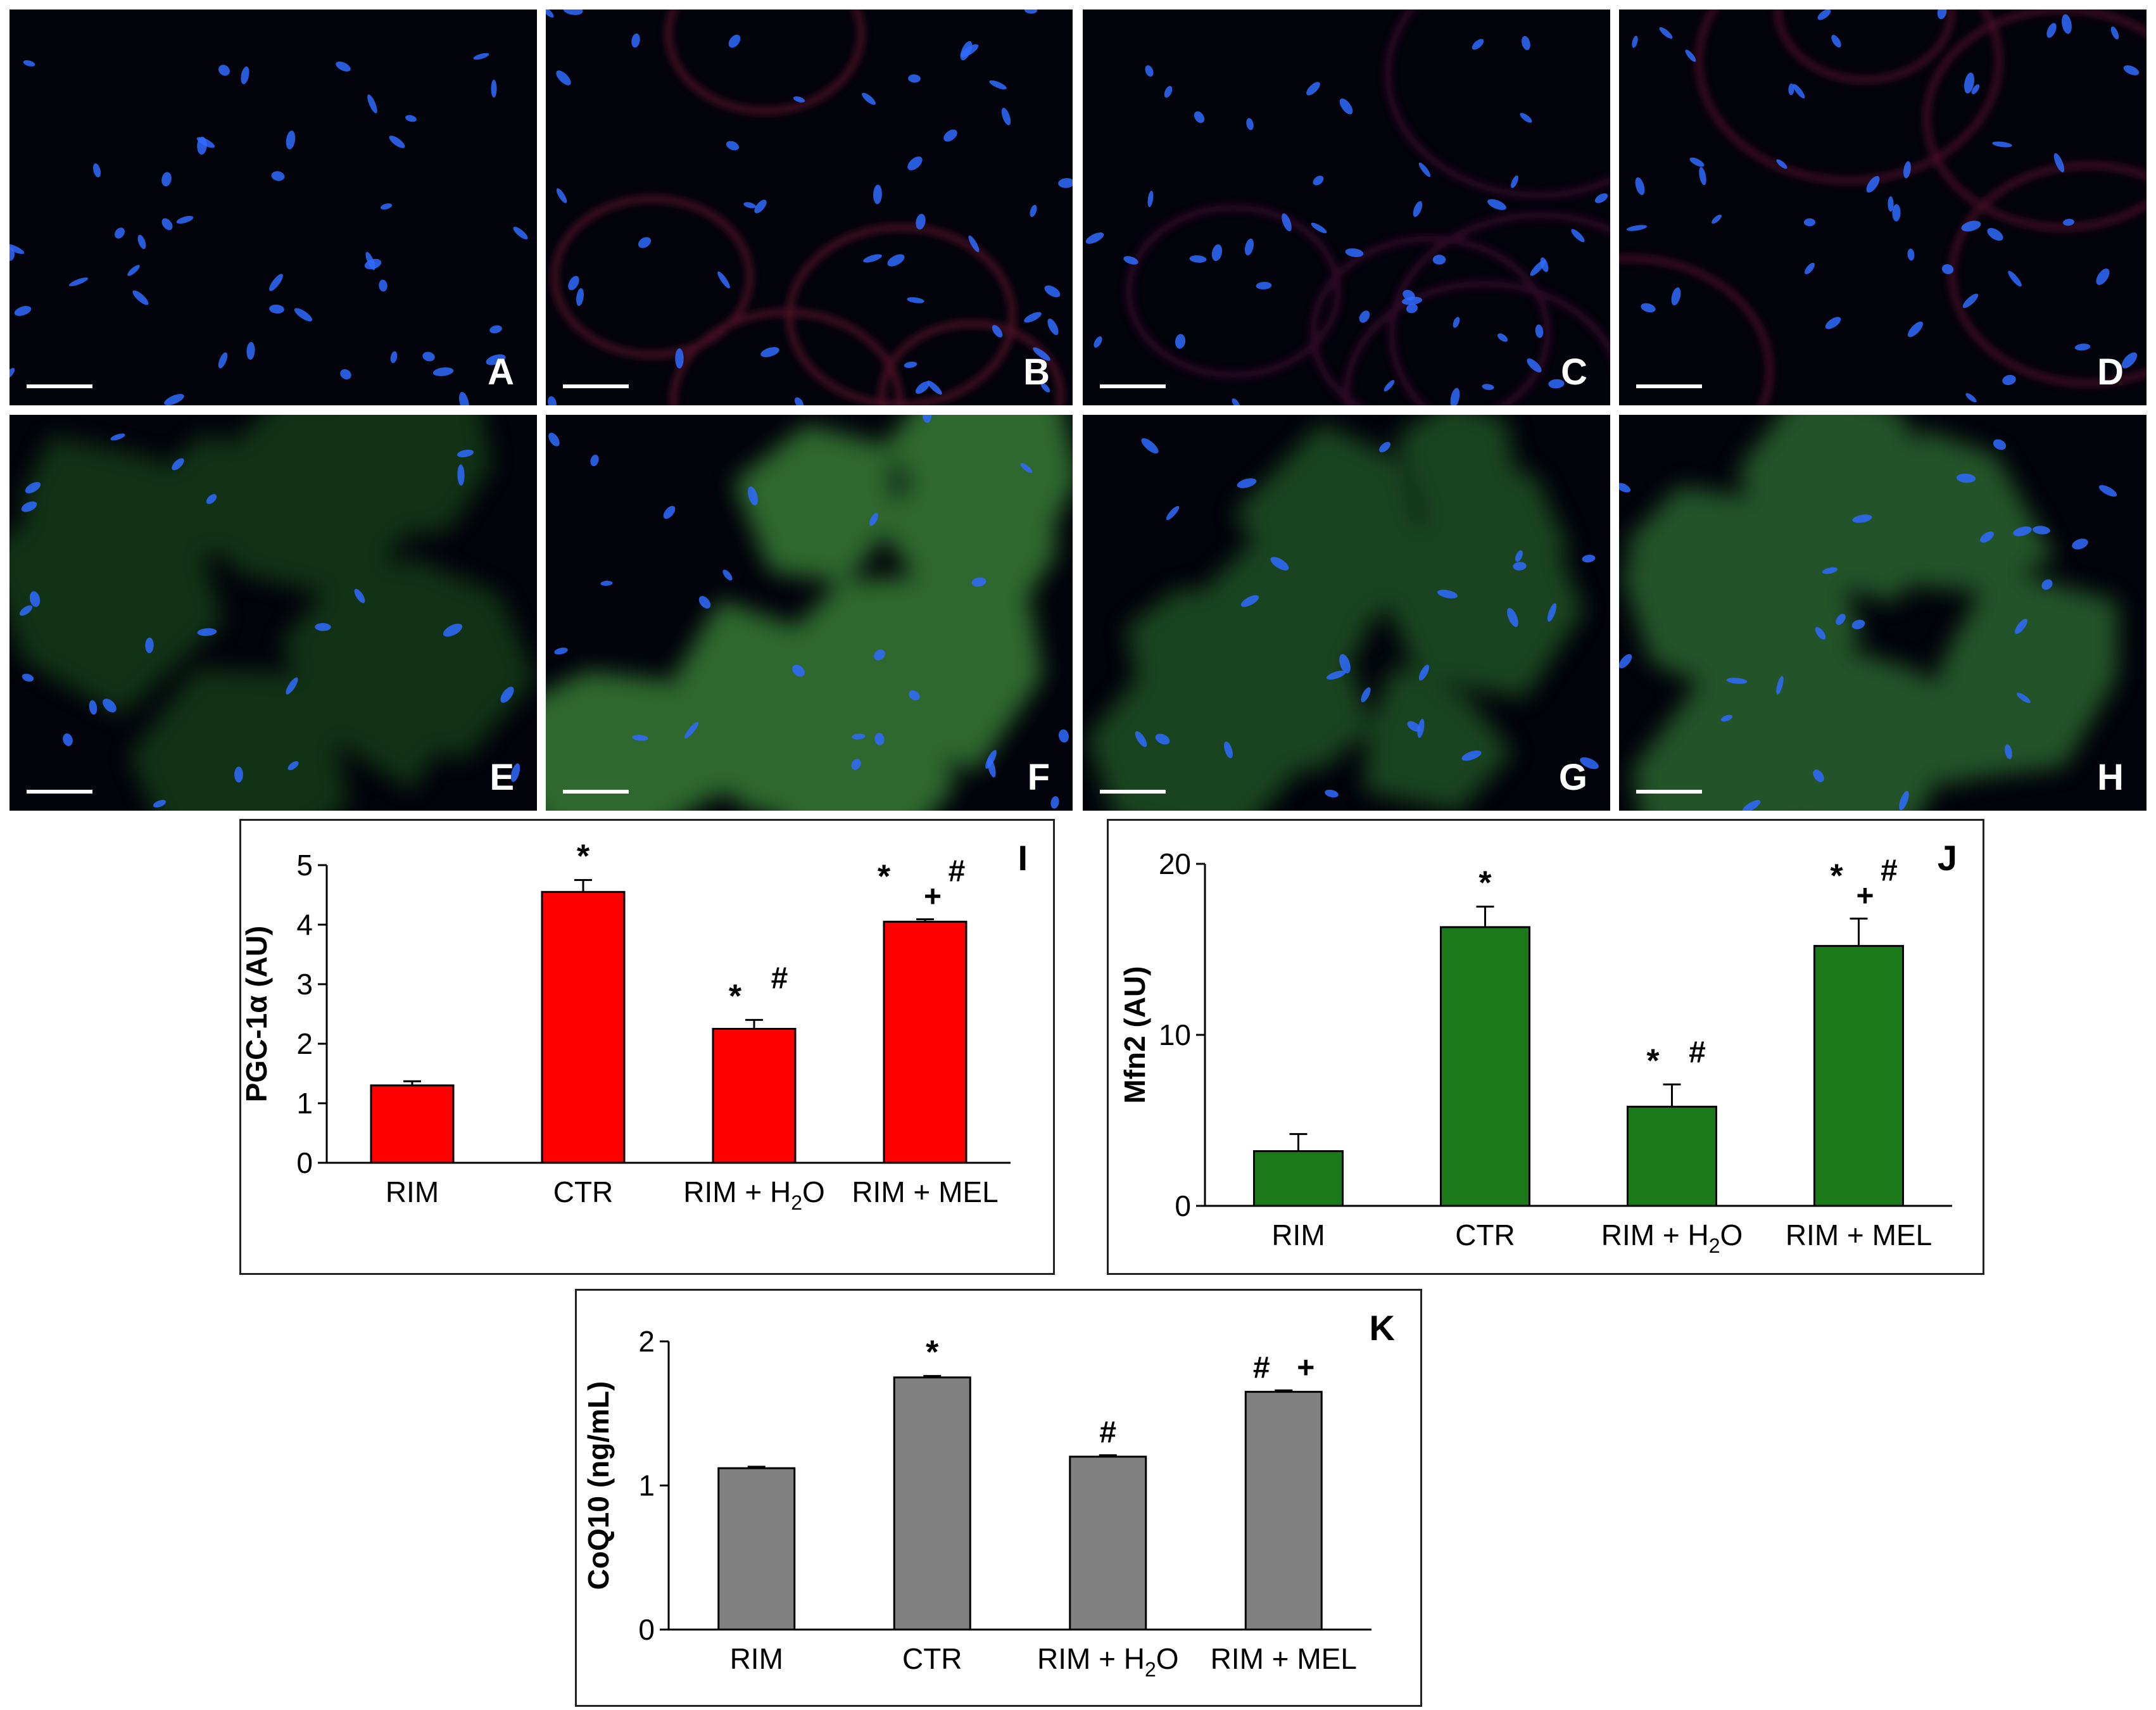 The image size is (2156, 1710). I want to click on y-axis-label: CoQ10 (ng/mL), so click(598, 1485).